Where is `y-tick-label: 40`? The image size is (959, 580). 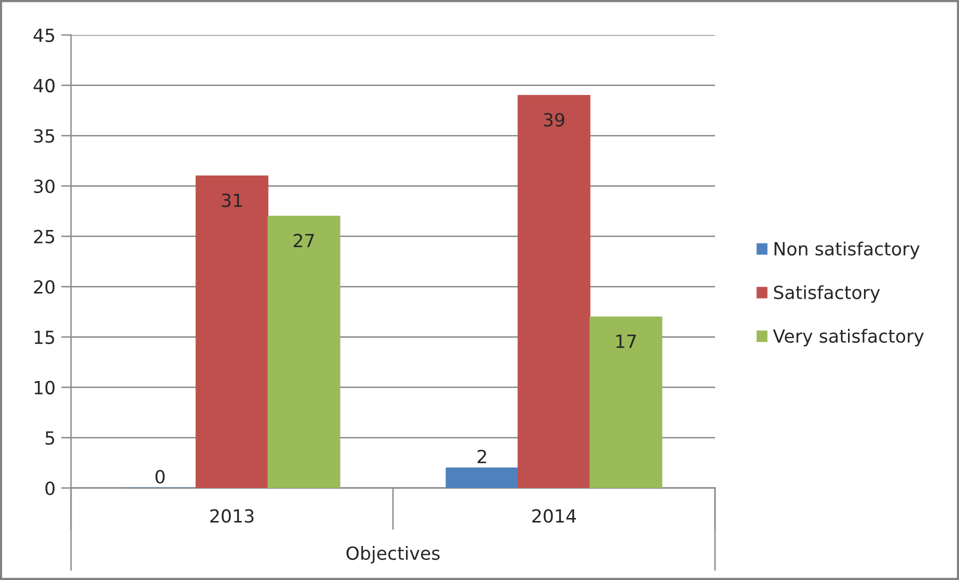 y-tick-label: 40 is located at coordinates (44, 85).